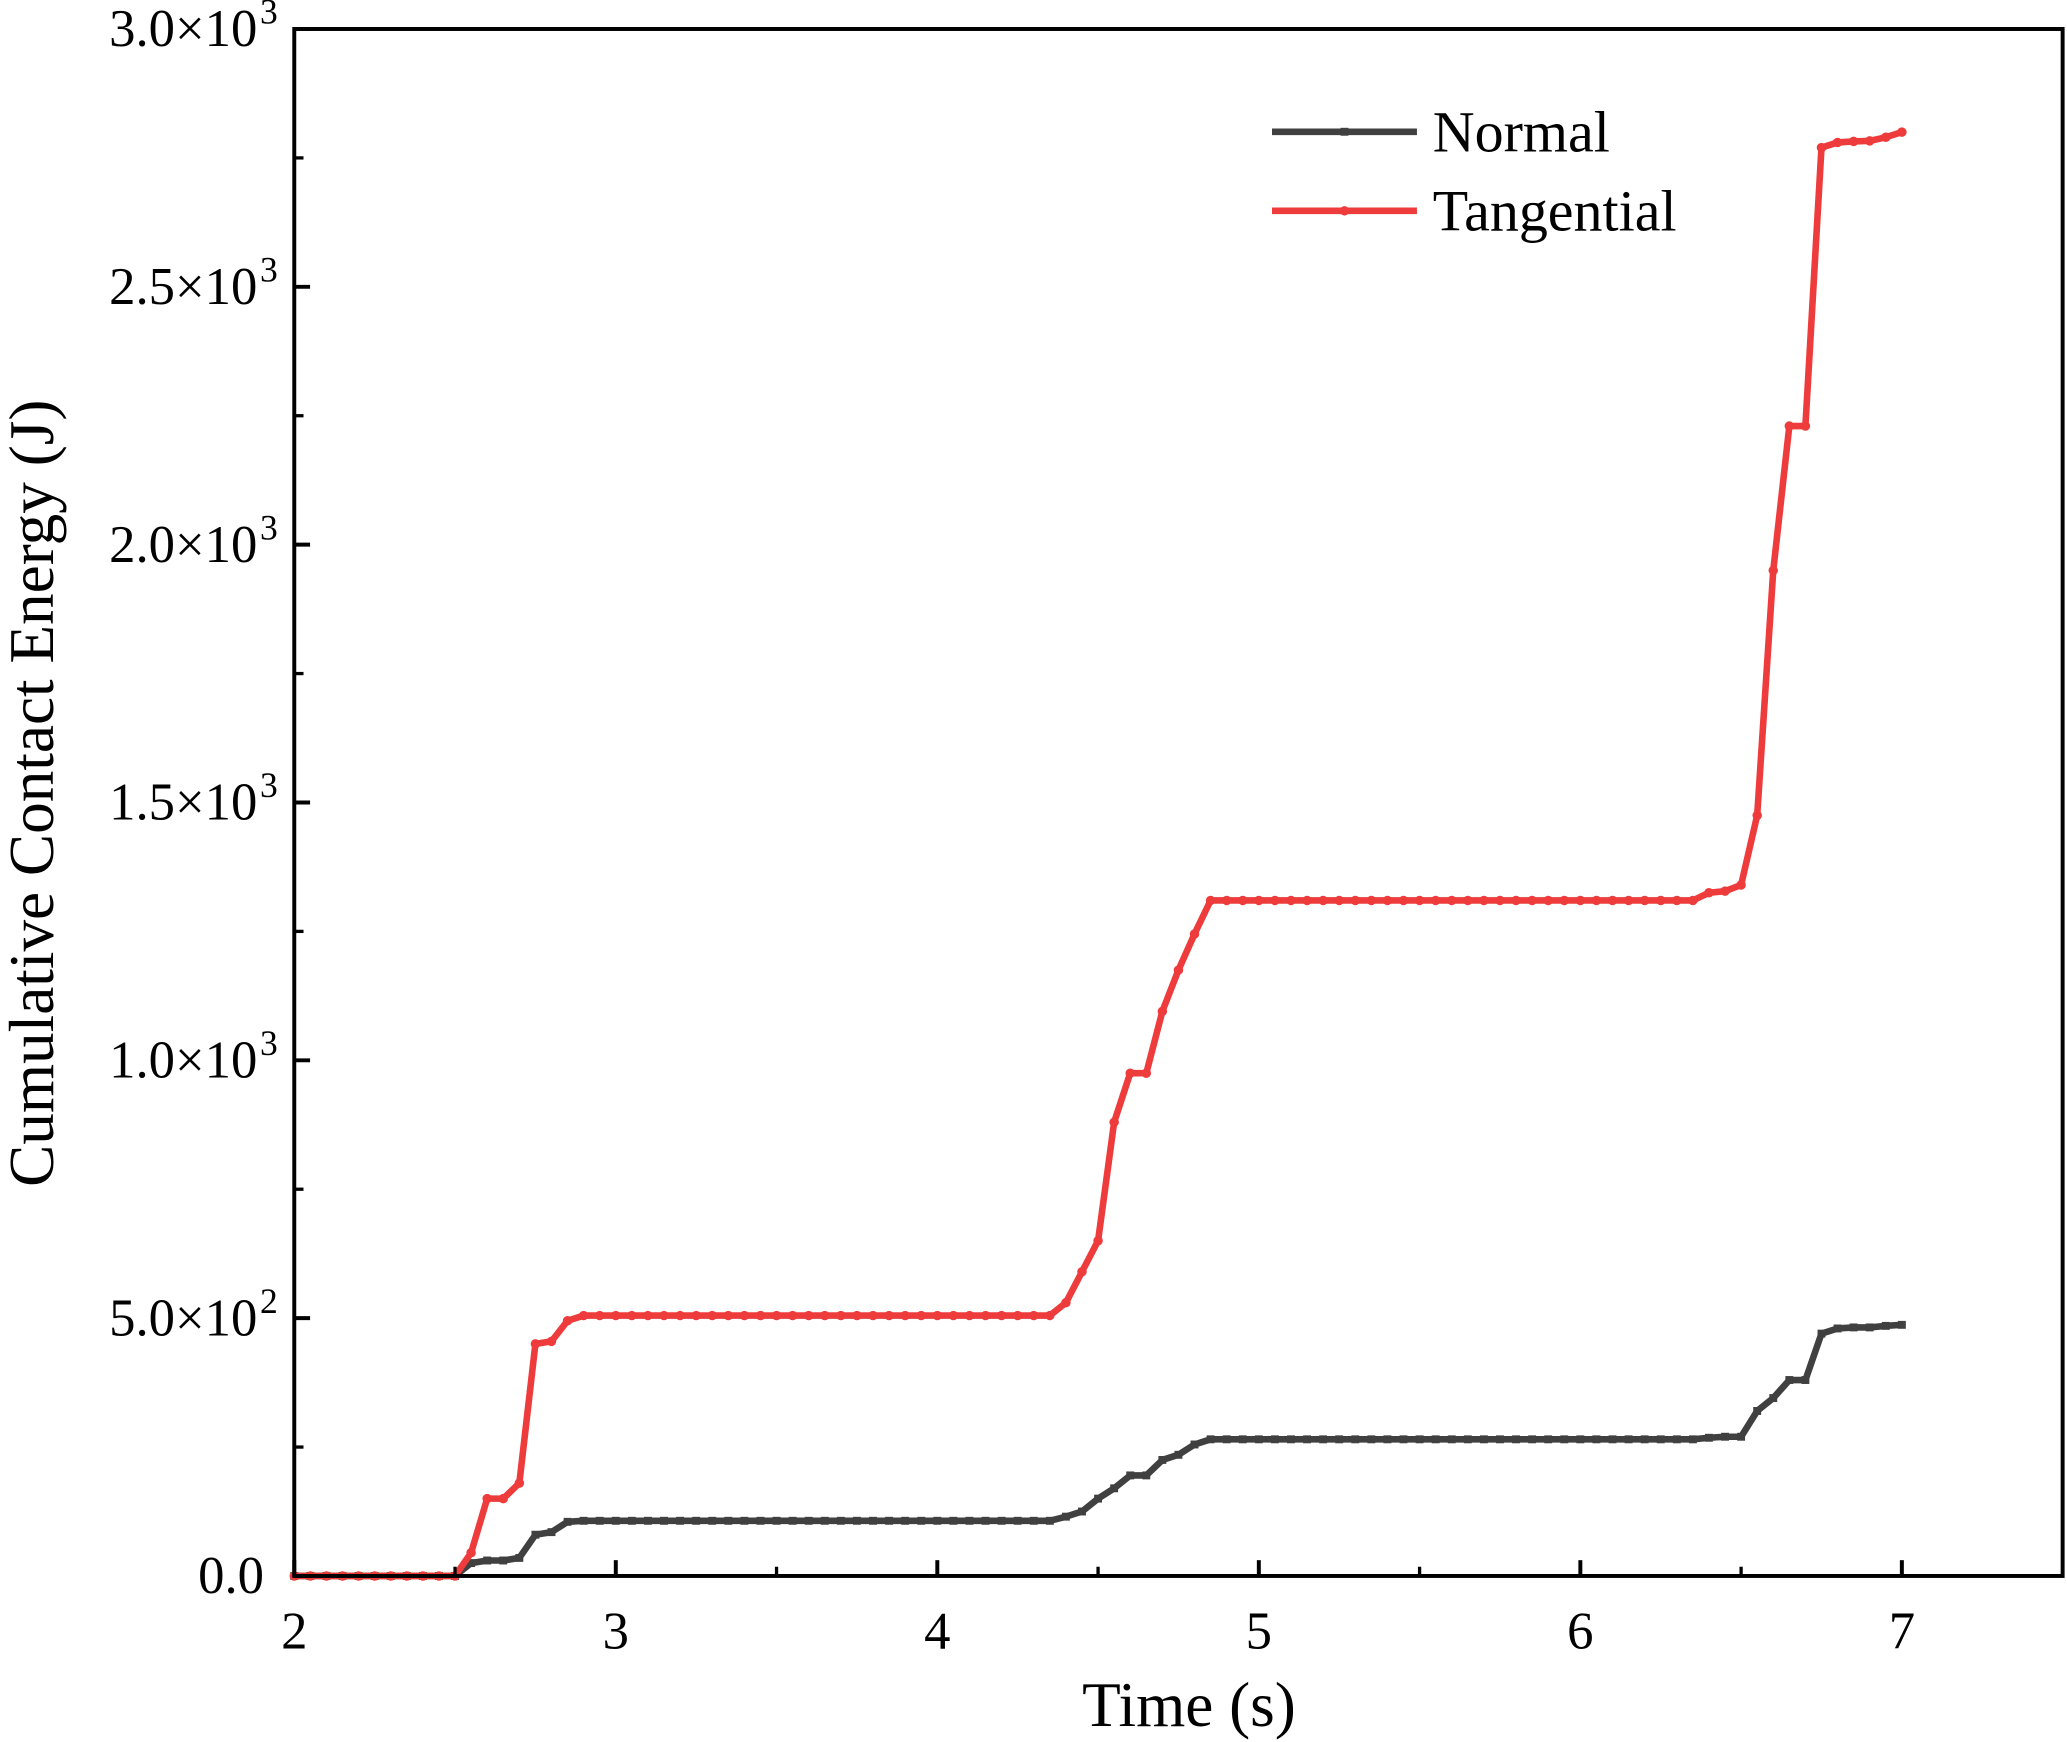 This screenshot has width=2067, height=1742. What do you see at coordinates (1344, 211) in the screenshot?
I see `legend-marker` at bounding box center [1344, 211].